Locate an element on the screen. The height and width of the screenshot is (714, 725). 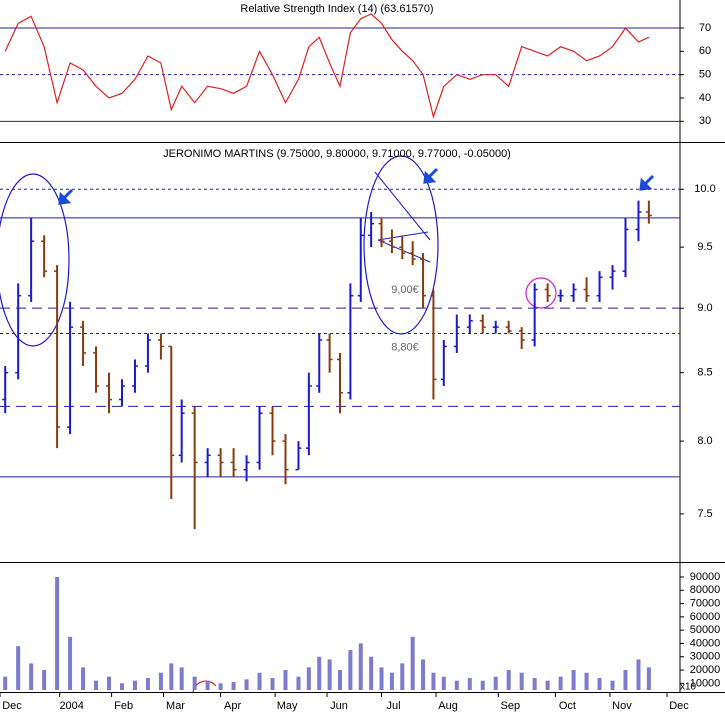
x-tick-label: Oct is located at coordinates (567, 706).